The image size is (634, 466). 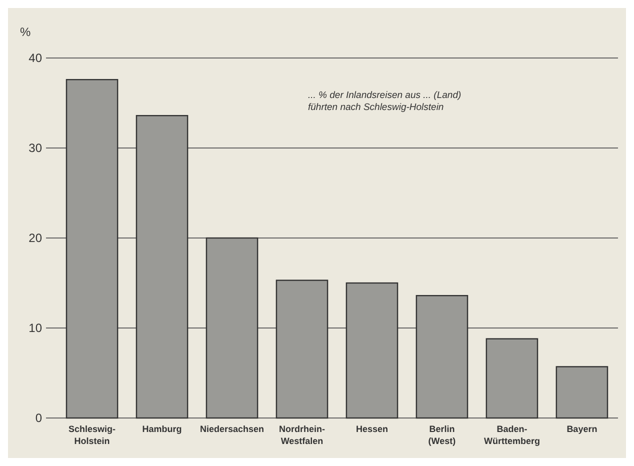 What do you see at coordinates (35, 148) in the screenshot?
I see `y-tick-label: 30` at bounding box center [35, 148].